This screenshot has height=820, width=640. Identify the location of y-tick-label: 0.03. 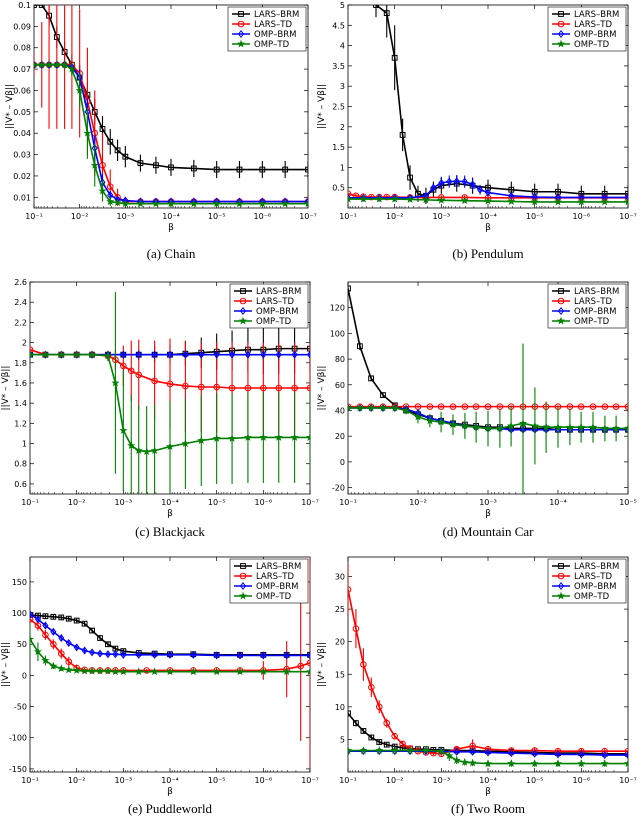
(22, 155).